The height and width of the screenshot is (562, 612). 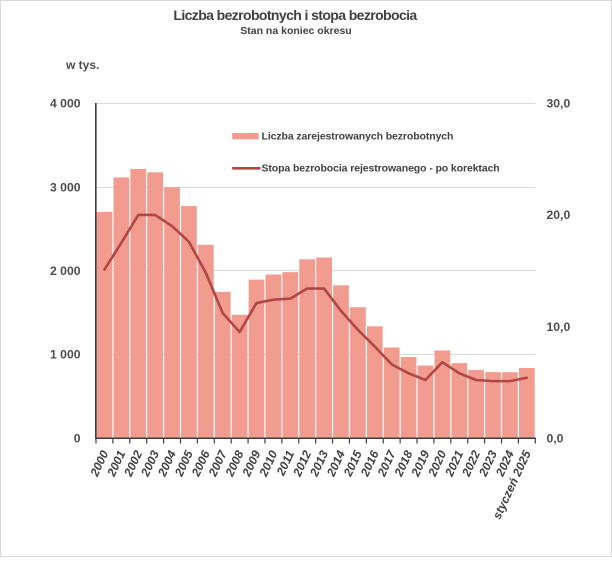 I want to click on svg-text: 0, so click(x=77, y=438).